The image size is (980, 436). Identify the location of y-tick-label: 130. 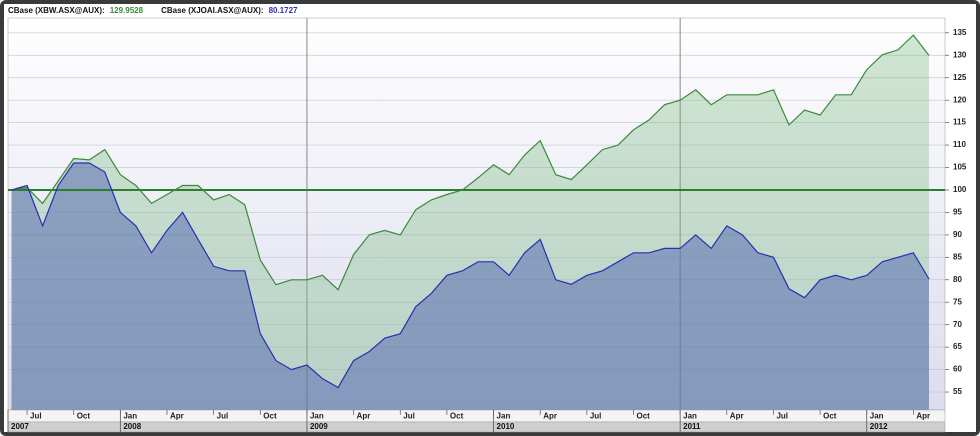
(960, 54).